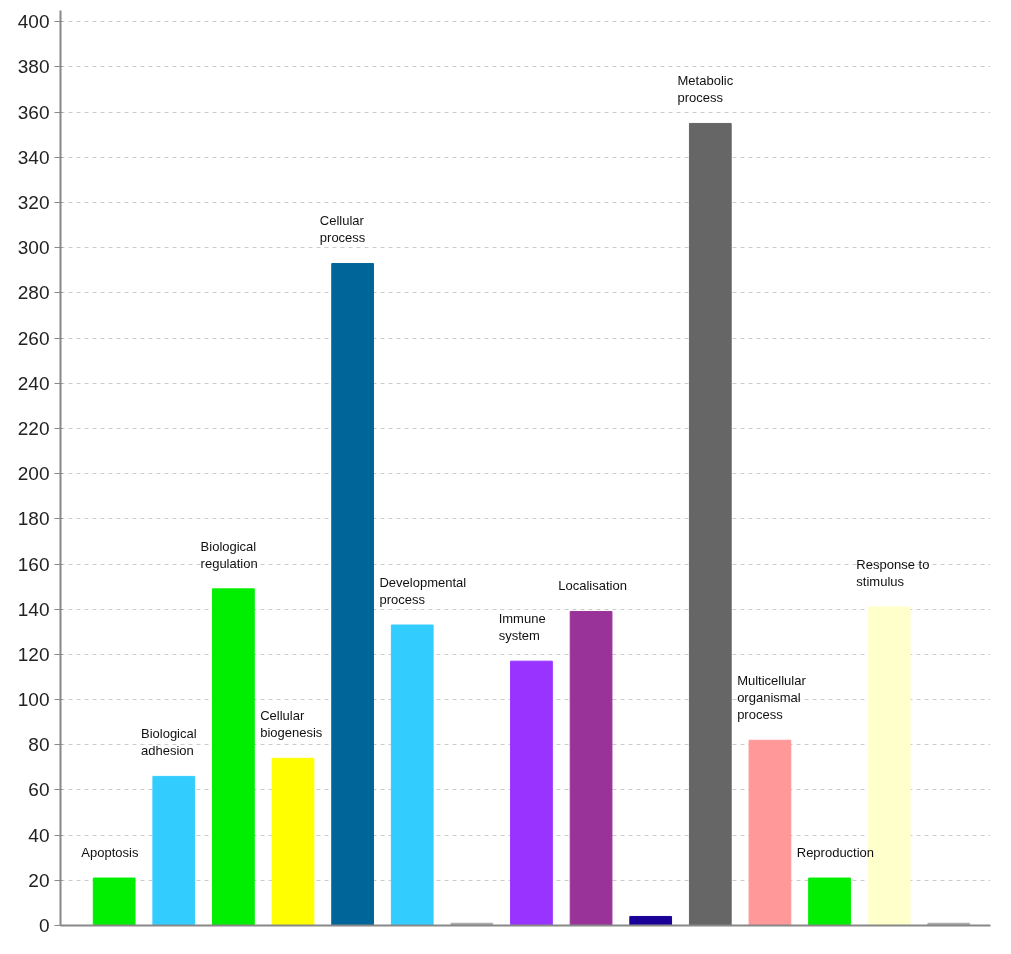 The image size is (1011, 954). What do you see at coordinates (522, 627) in the screenshot?
I see `x-tick-label: Immune system` at bounding box center [522, 627].